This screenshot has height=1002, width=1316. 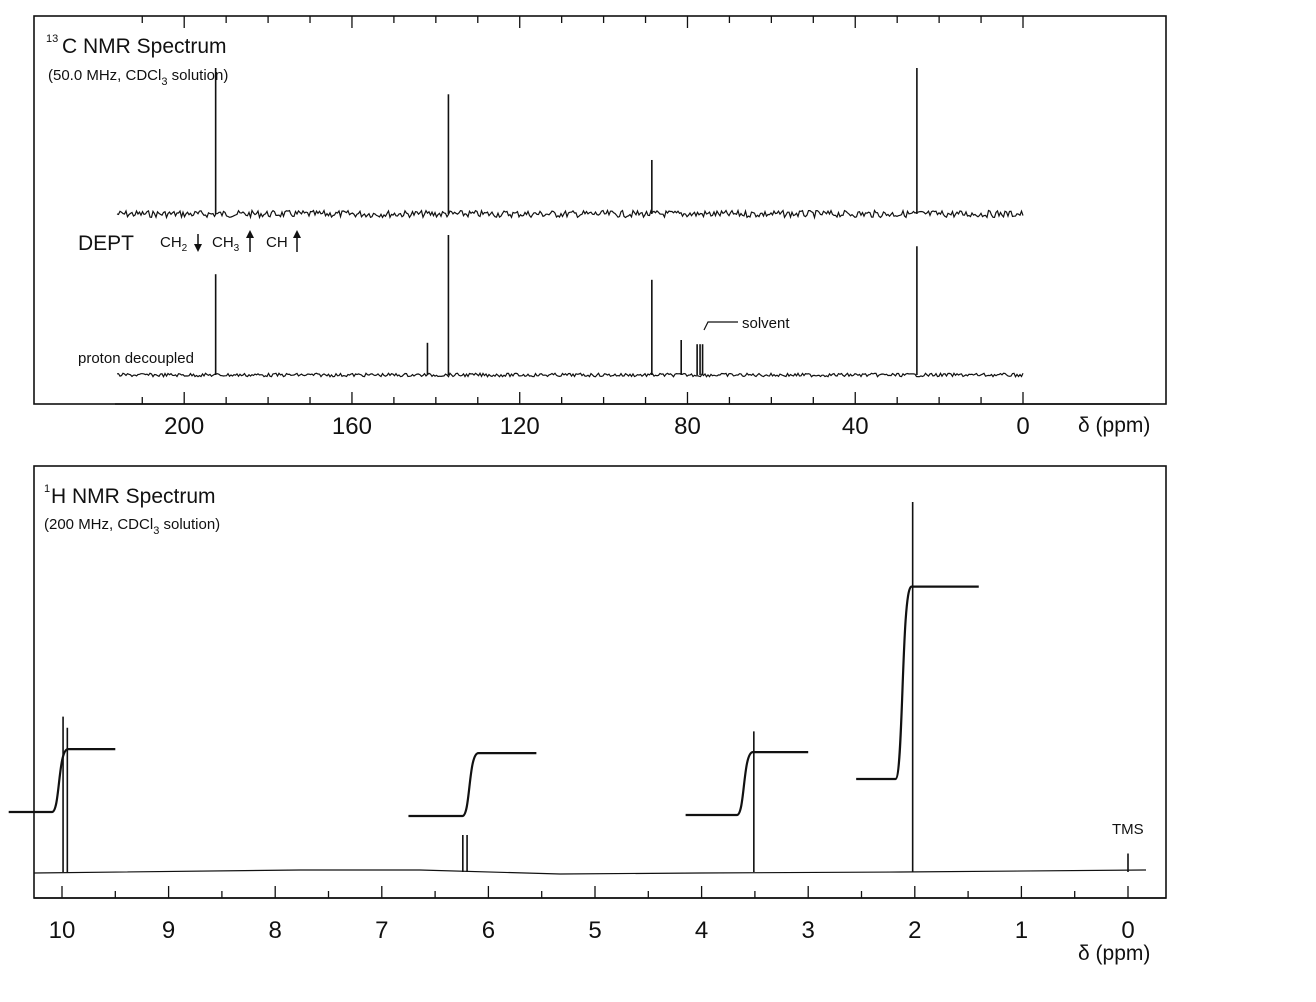 What do you see at coordinates (52, 39) in the screenshot?
I see `c13-title-superscript: 13` at bounding box center [52, 39].